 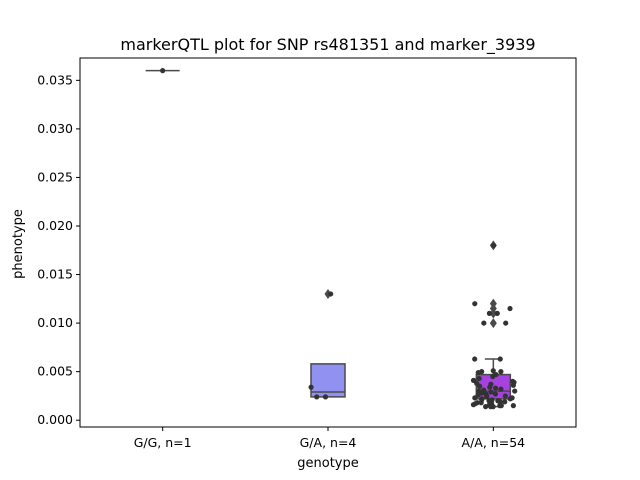 I want to click on x-tick-label: G/G, n=1, so click(x=163, y=442).